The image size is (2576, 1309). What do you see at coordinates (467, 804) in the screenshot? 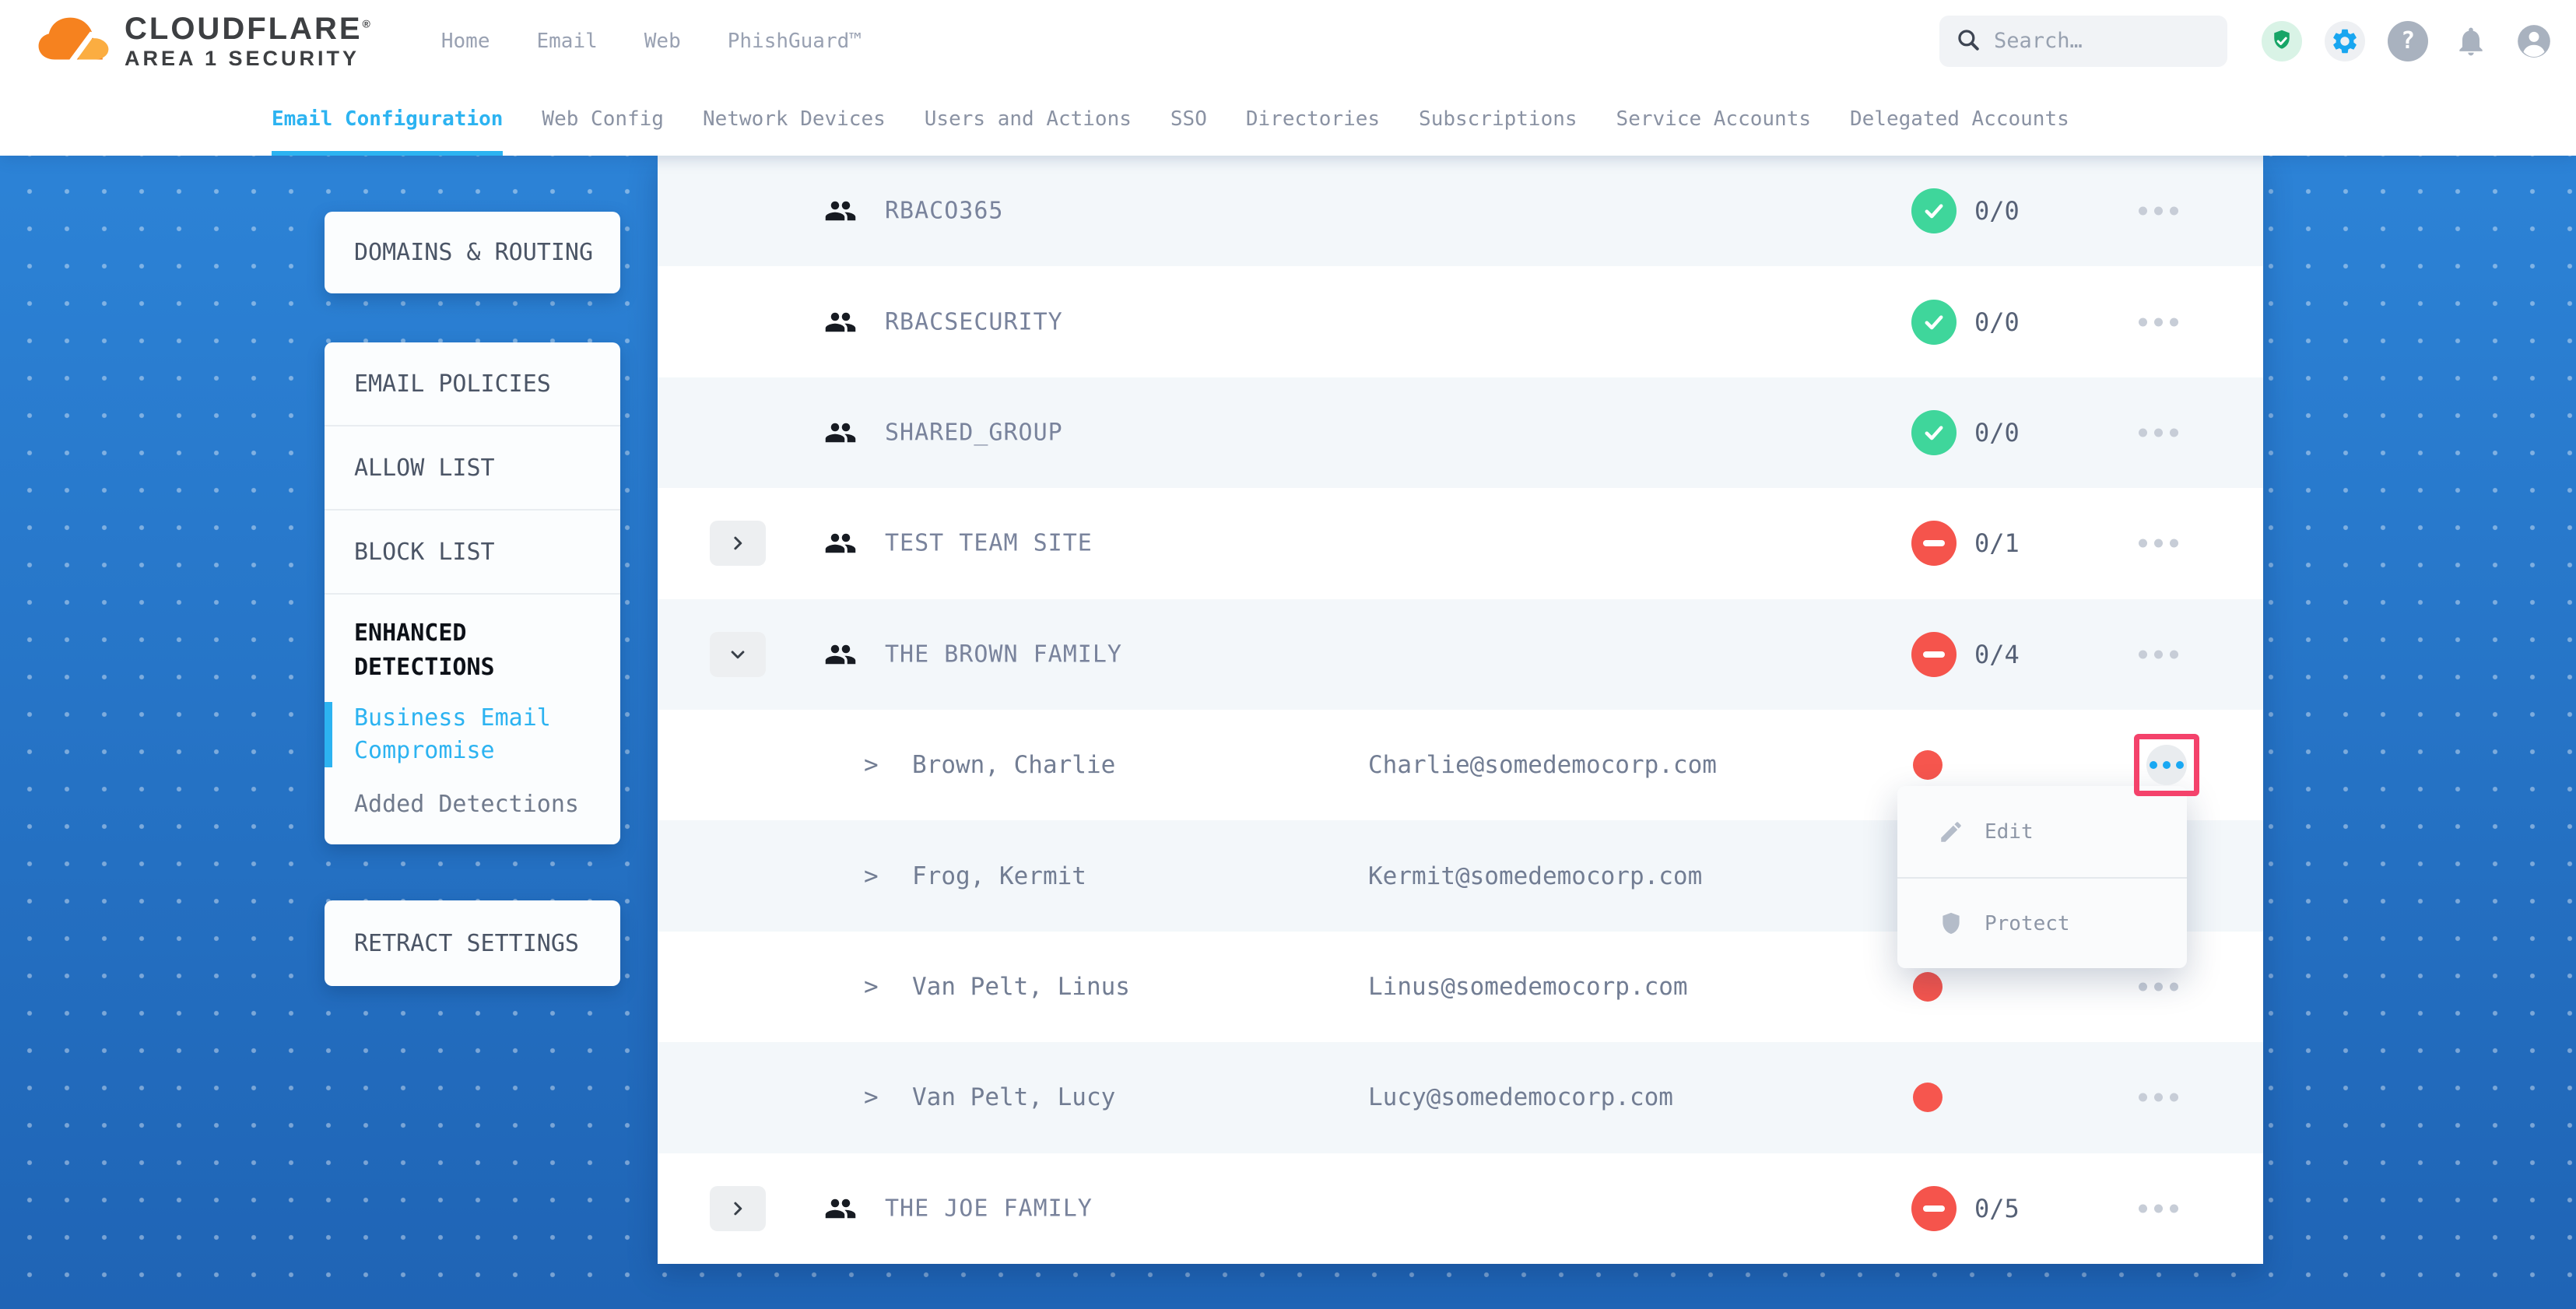
I see `sidebar-item-added-detections: Added Detections` at bounding box center [467, 804].